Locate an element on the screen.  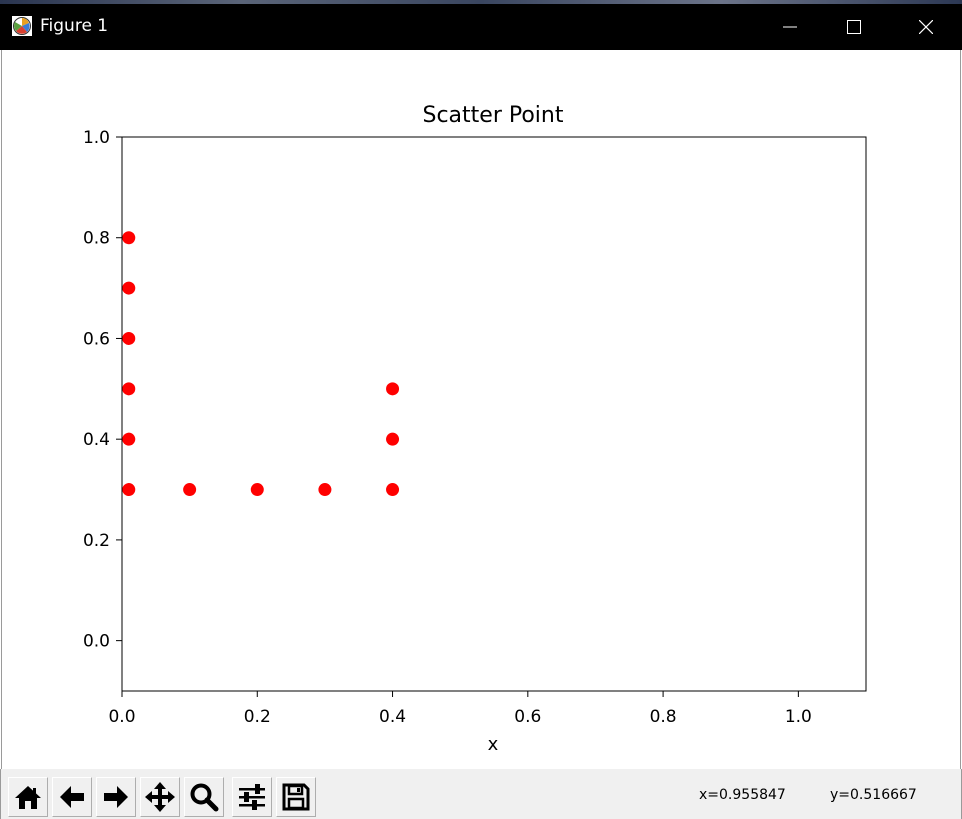
desktop-background-strip is located at coordinates (481, 2).